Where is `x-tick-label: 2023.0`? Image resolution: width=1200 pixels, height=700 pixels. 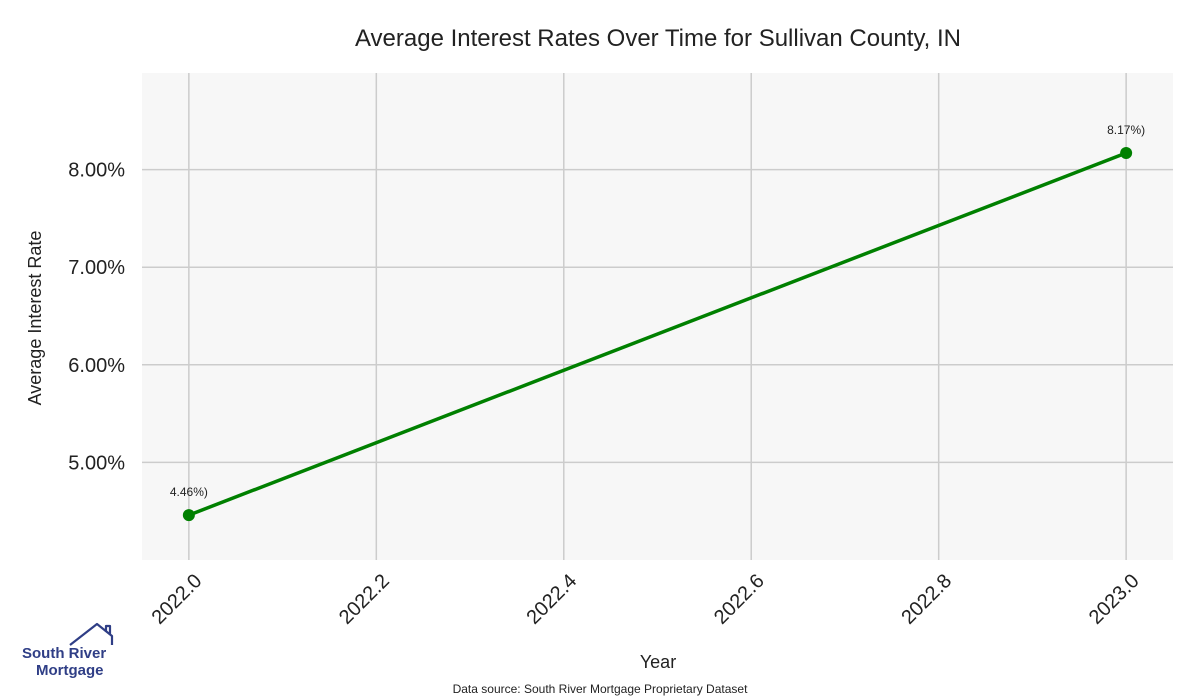 x-tick-label: 2023.0 is located at coordinates (1114, 599).